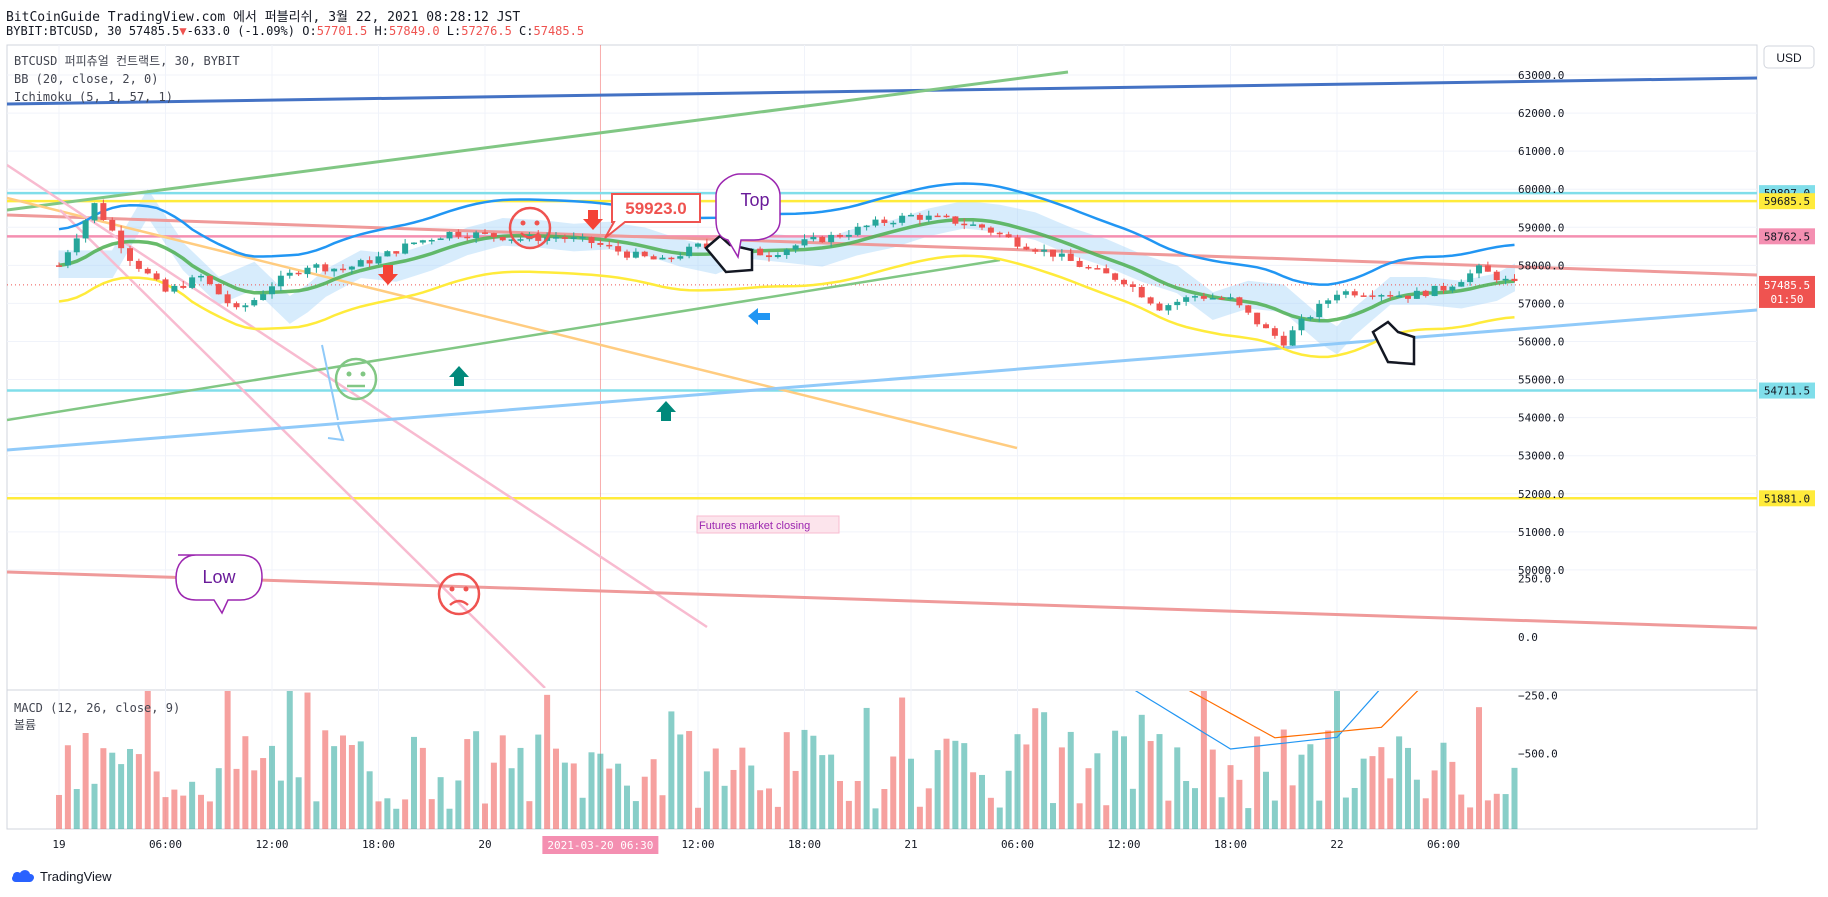  I want to click on legend-macd: MACD (12, 26, close, 9), so click(97, 708).